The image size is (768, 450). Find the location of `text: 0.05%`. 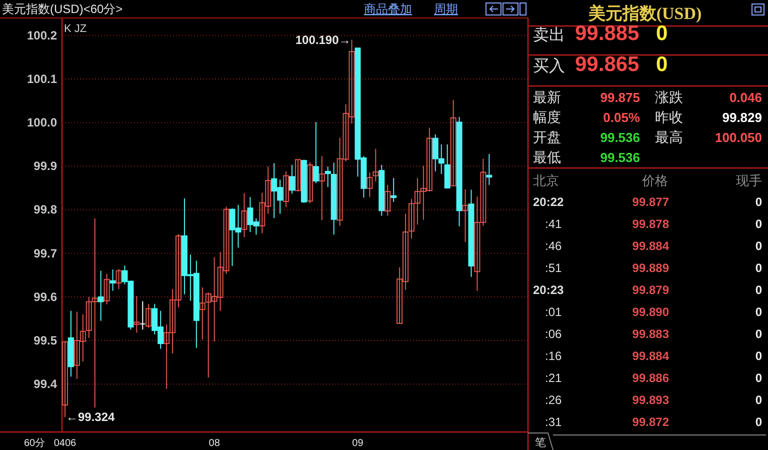

text: 0.05% is located at coordinates (621, 117).